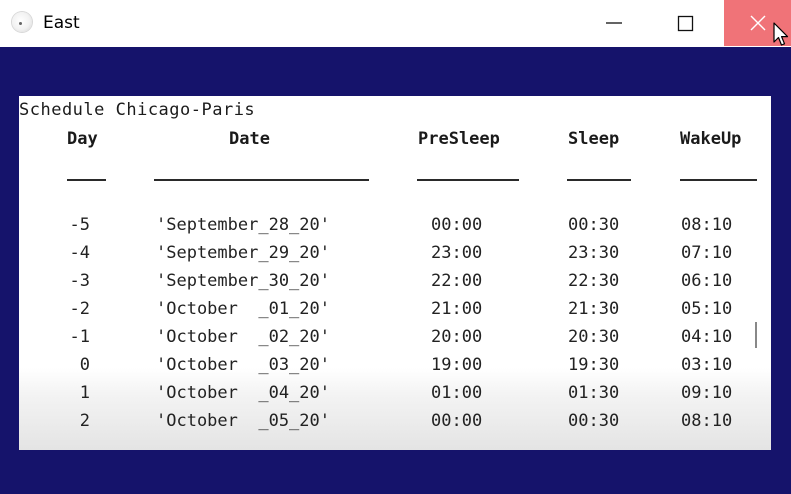 The width and height of the screenshot is (791, 494). I want to click on date-cell: 'October _03_20', so click(243, 365).